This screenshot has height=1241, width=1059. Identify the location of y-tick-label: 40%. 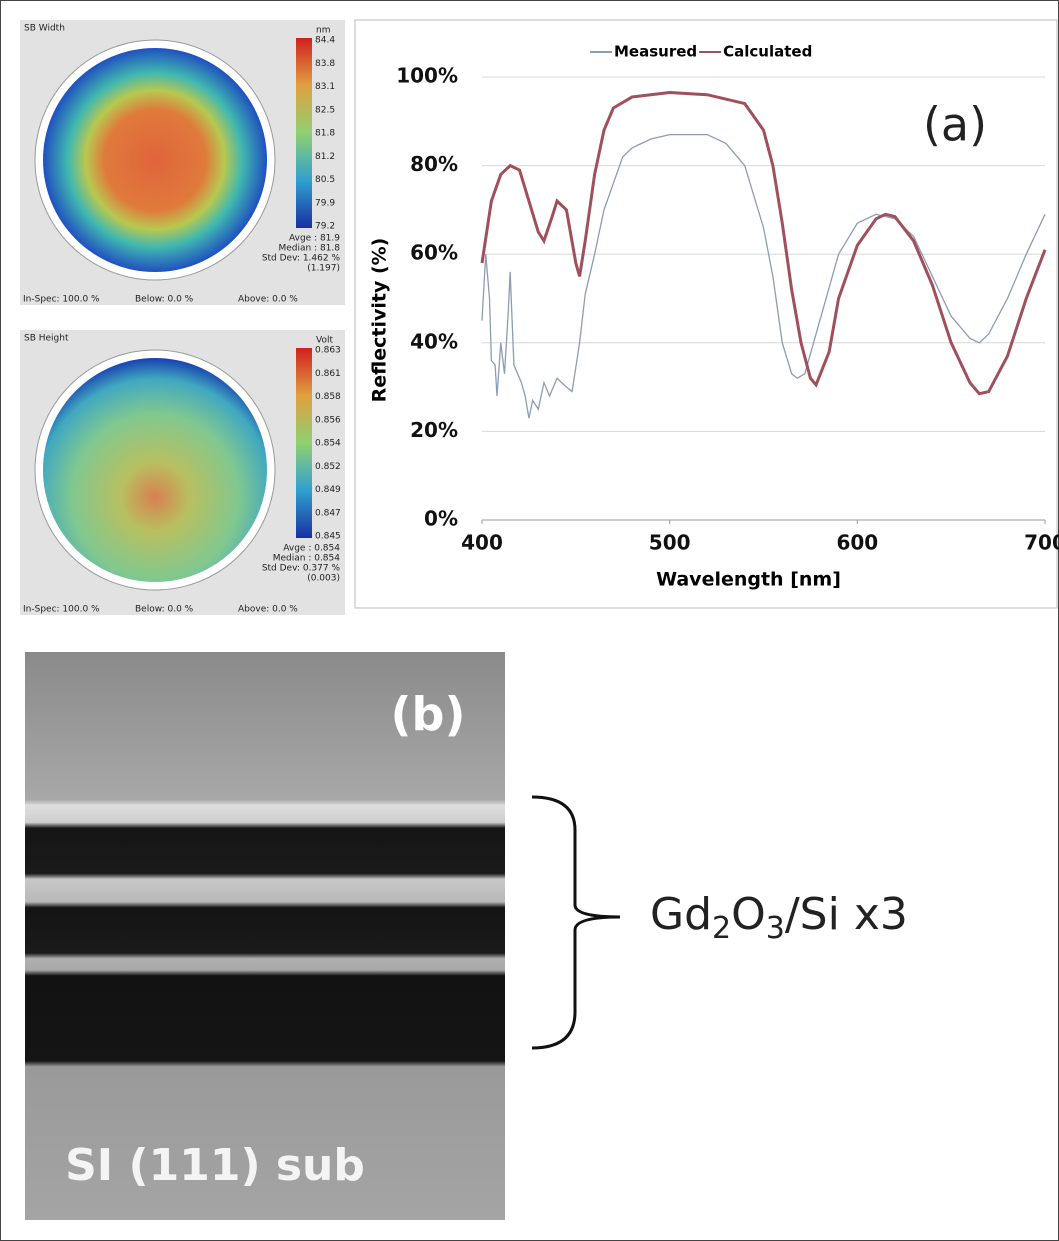
(434, 341).